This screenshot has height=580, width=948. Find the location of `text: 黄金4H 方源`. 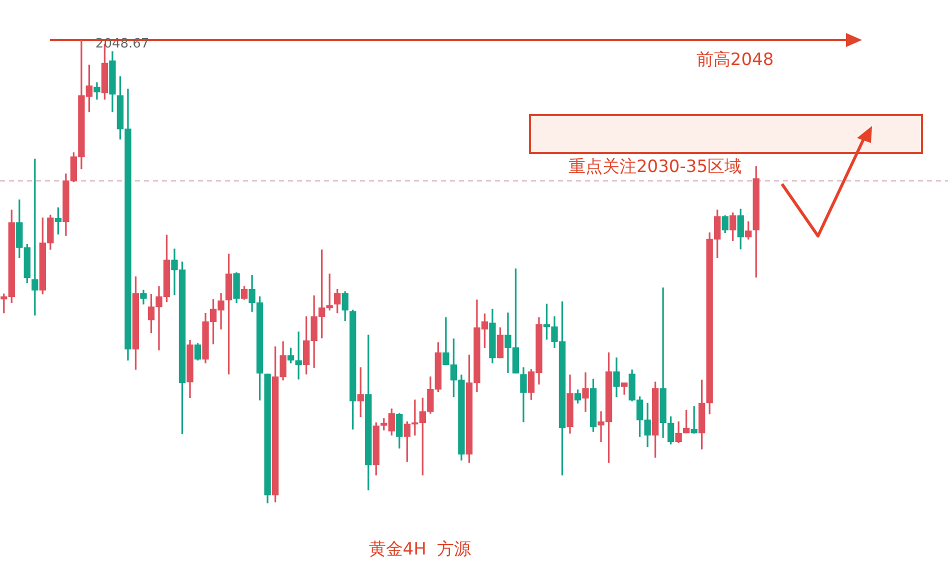

text: 黄金4H 方源 is located at coordinates (420, 549).